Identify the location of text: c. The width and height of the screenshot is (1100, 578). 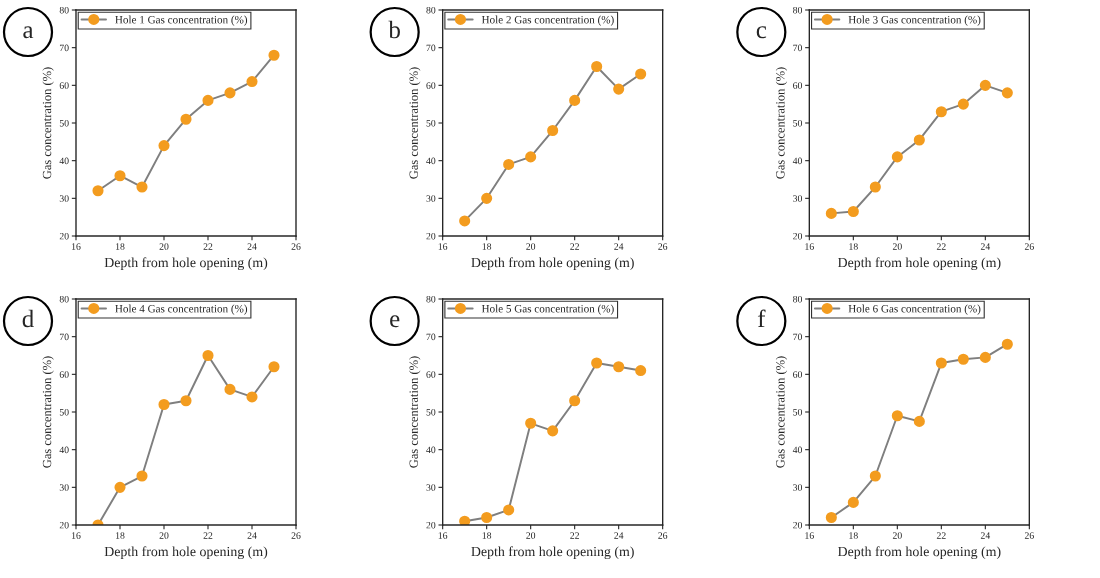
(761, 32).